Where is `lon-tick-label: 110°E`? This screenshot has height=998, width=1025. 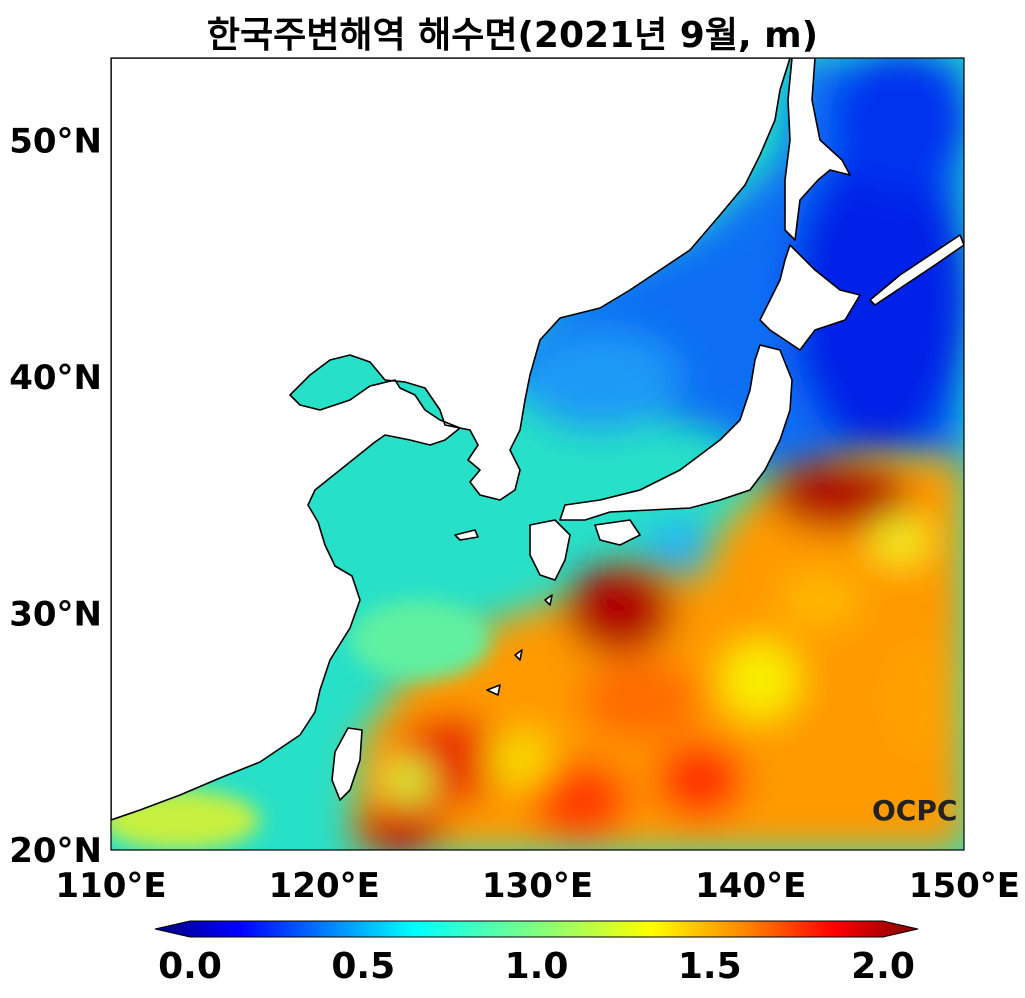
lon-tick-label: 110°E is located at coordinates (110, 886).